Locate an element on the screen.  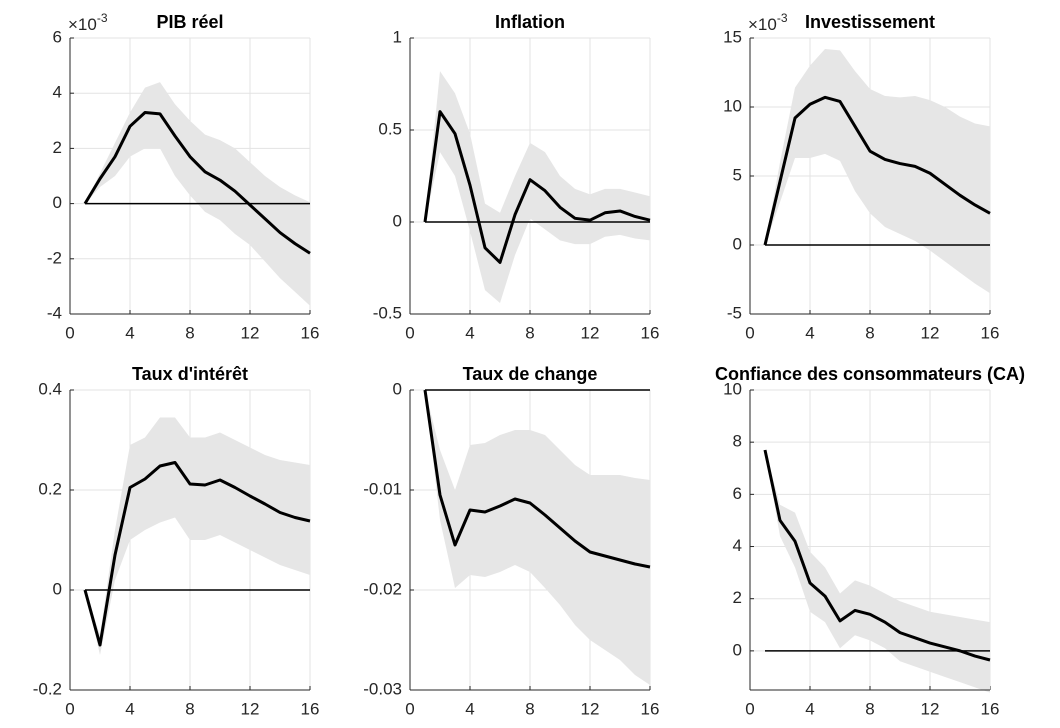
y-tick-label: 1 is located at coordinates (397, 36).